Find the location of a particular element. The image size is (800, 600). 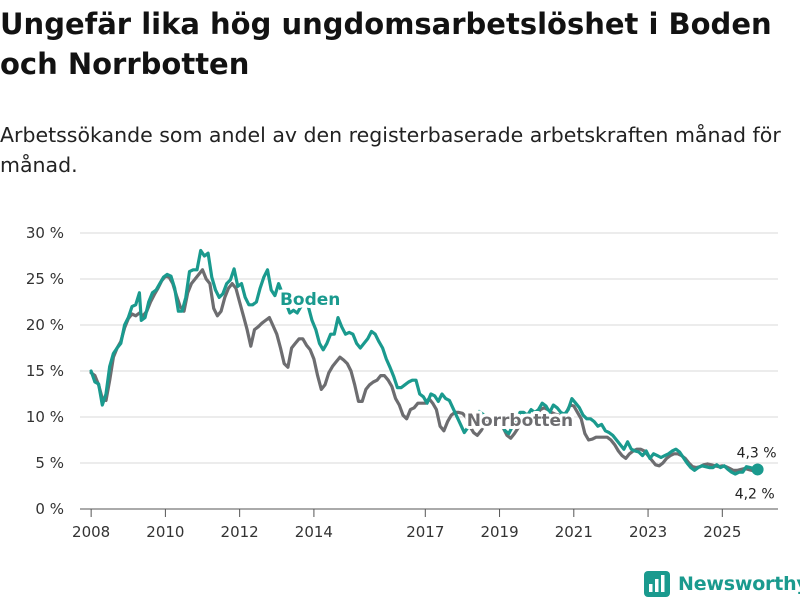

x-tick-label: 2023 is located at coordinates (648, 532).